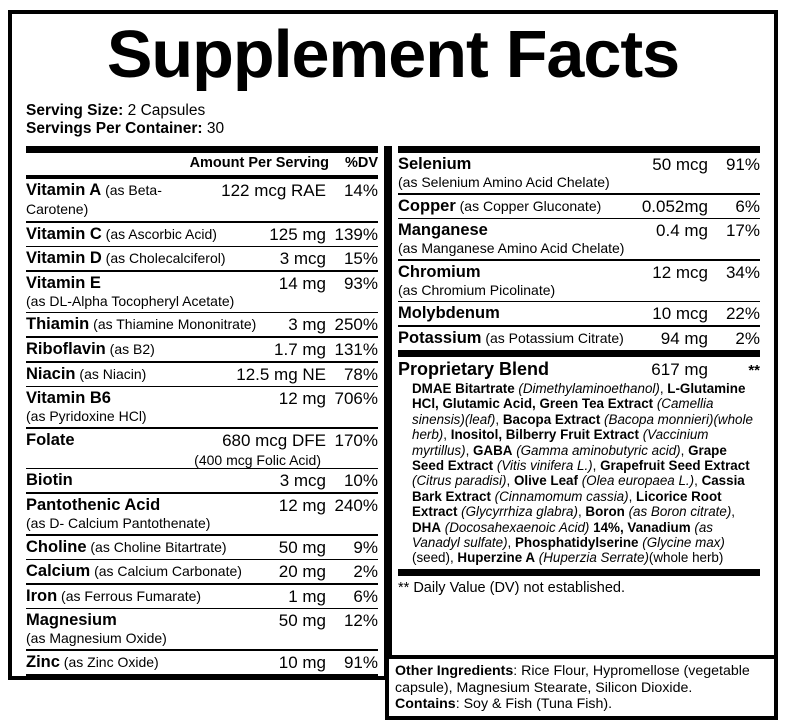 Image resolution: width=786 pixels, height=720 pixels. What do you see at coordinates (51, 373) in the screenshot?
I see `nutrient-name: Niacin` at bounding box center [51, 373].